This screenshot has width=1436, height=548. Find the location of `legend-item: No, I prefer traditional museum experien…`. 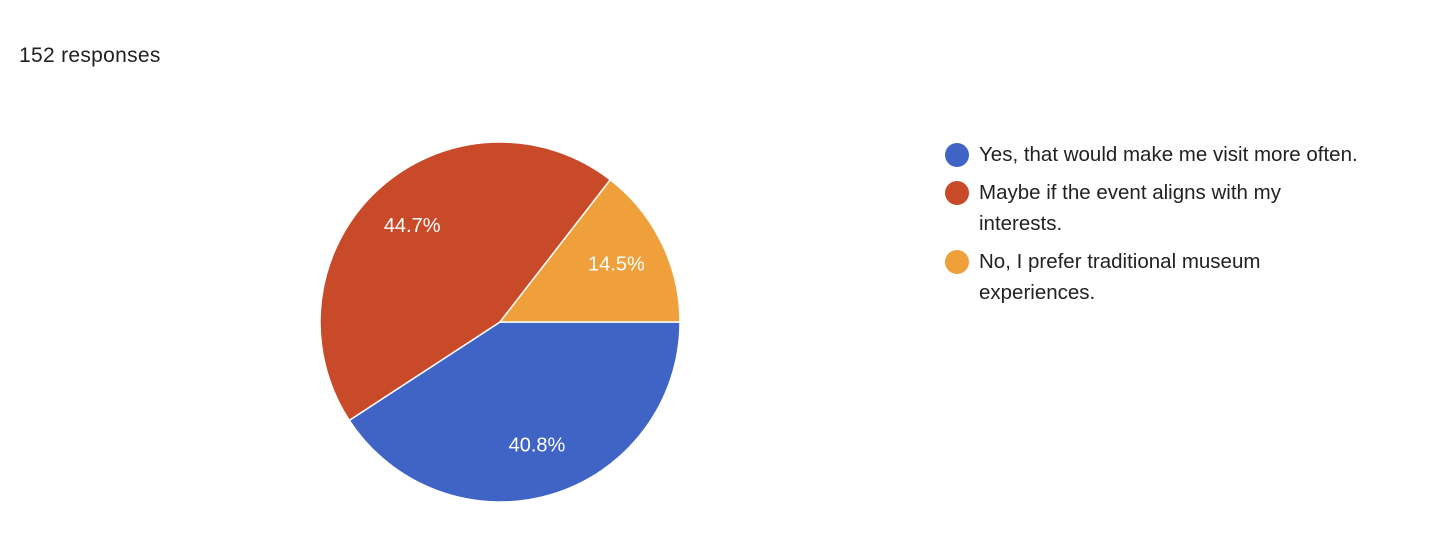

legend-item: No, I prefer traditional museum experien… is located at coordinates (1154, 277).